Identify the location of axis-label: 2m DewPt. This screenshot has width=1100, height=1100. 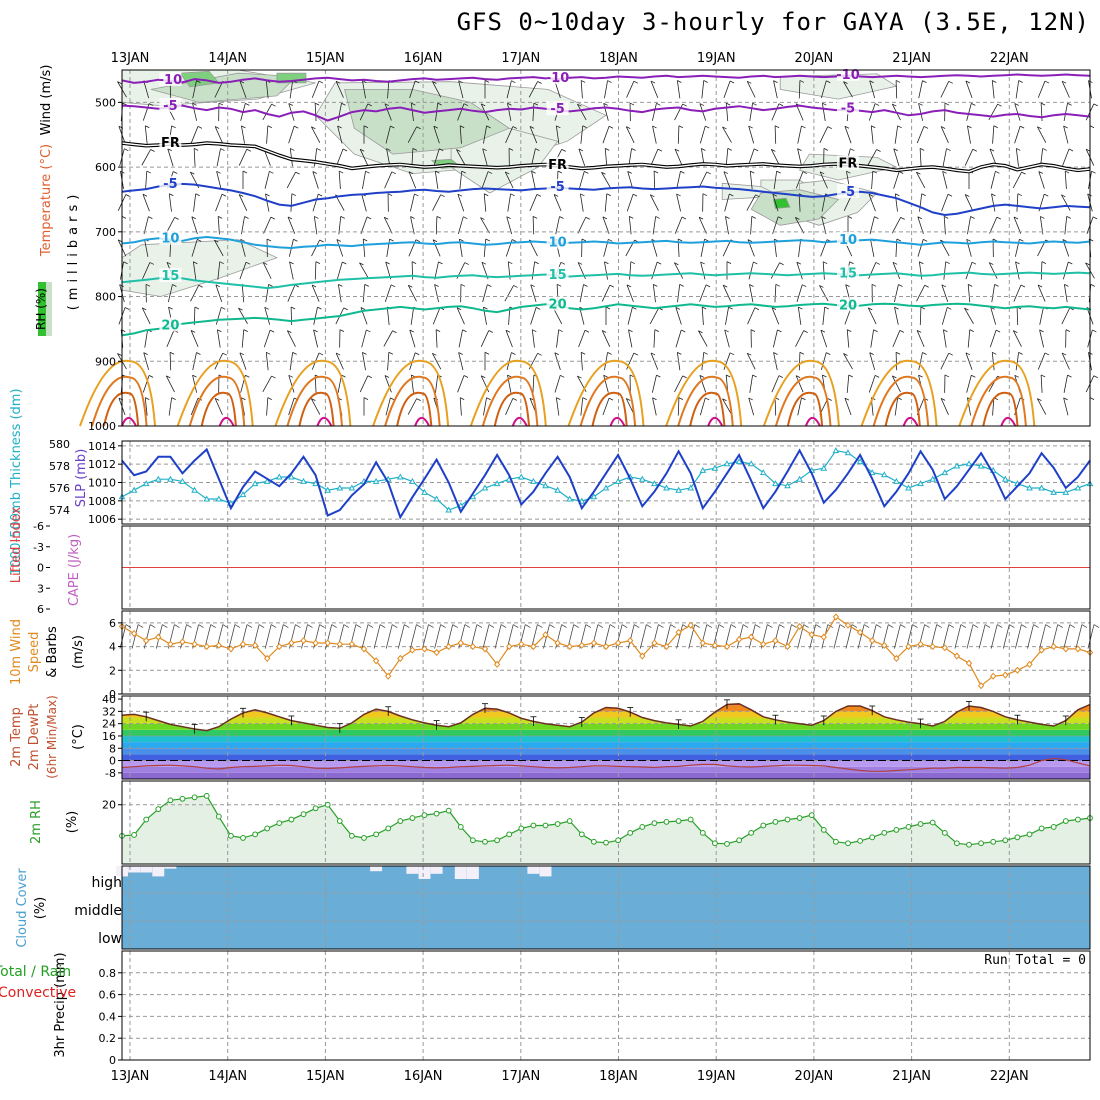
(34, 737).